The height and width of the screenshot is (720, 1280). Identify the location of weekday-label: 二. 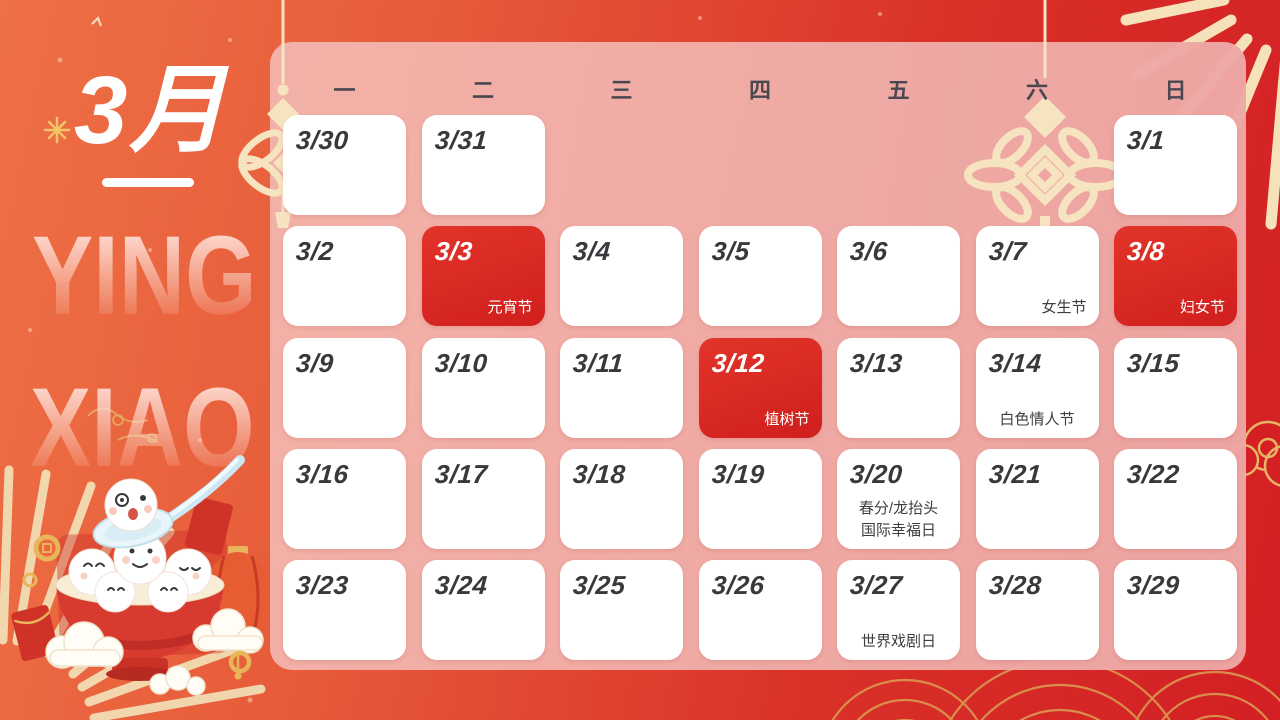
(482, 90).